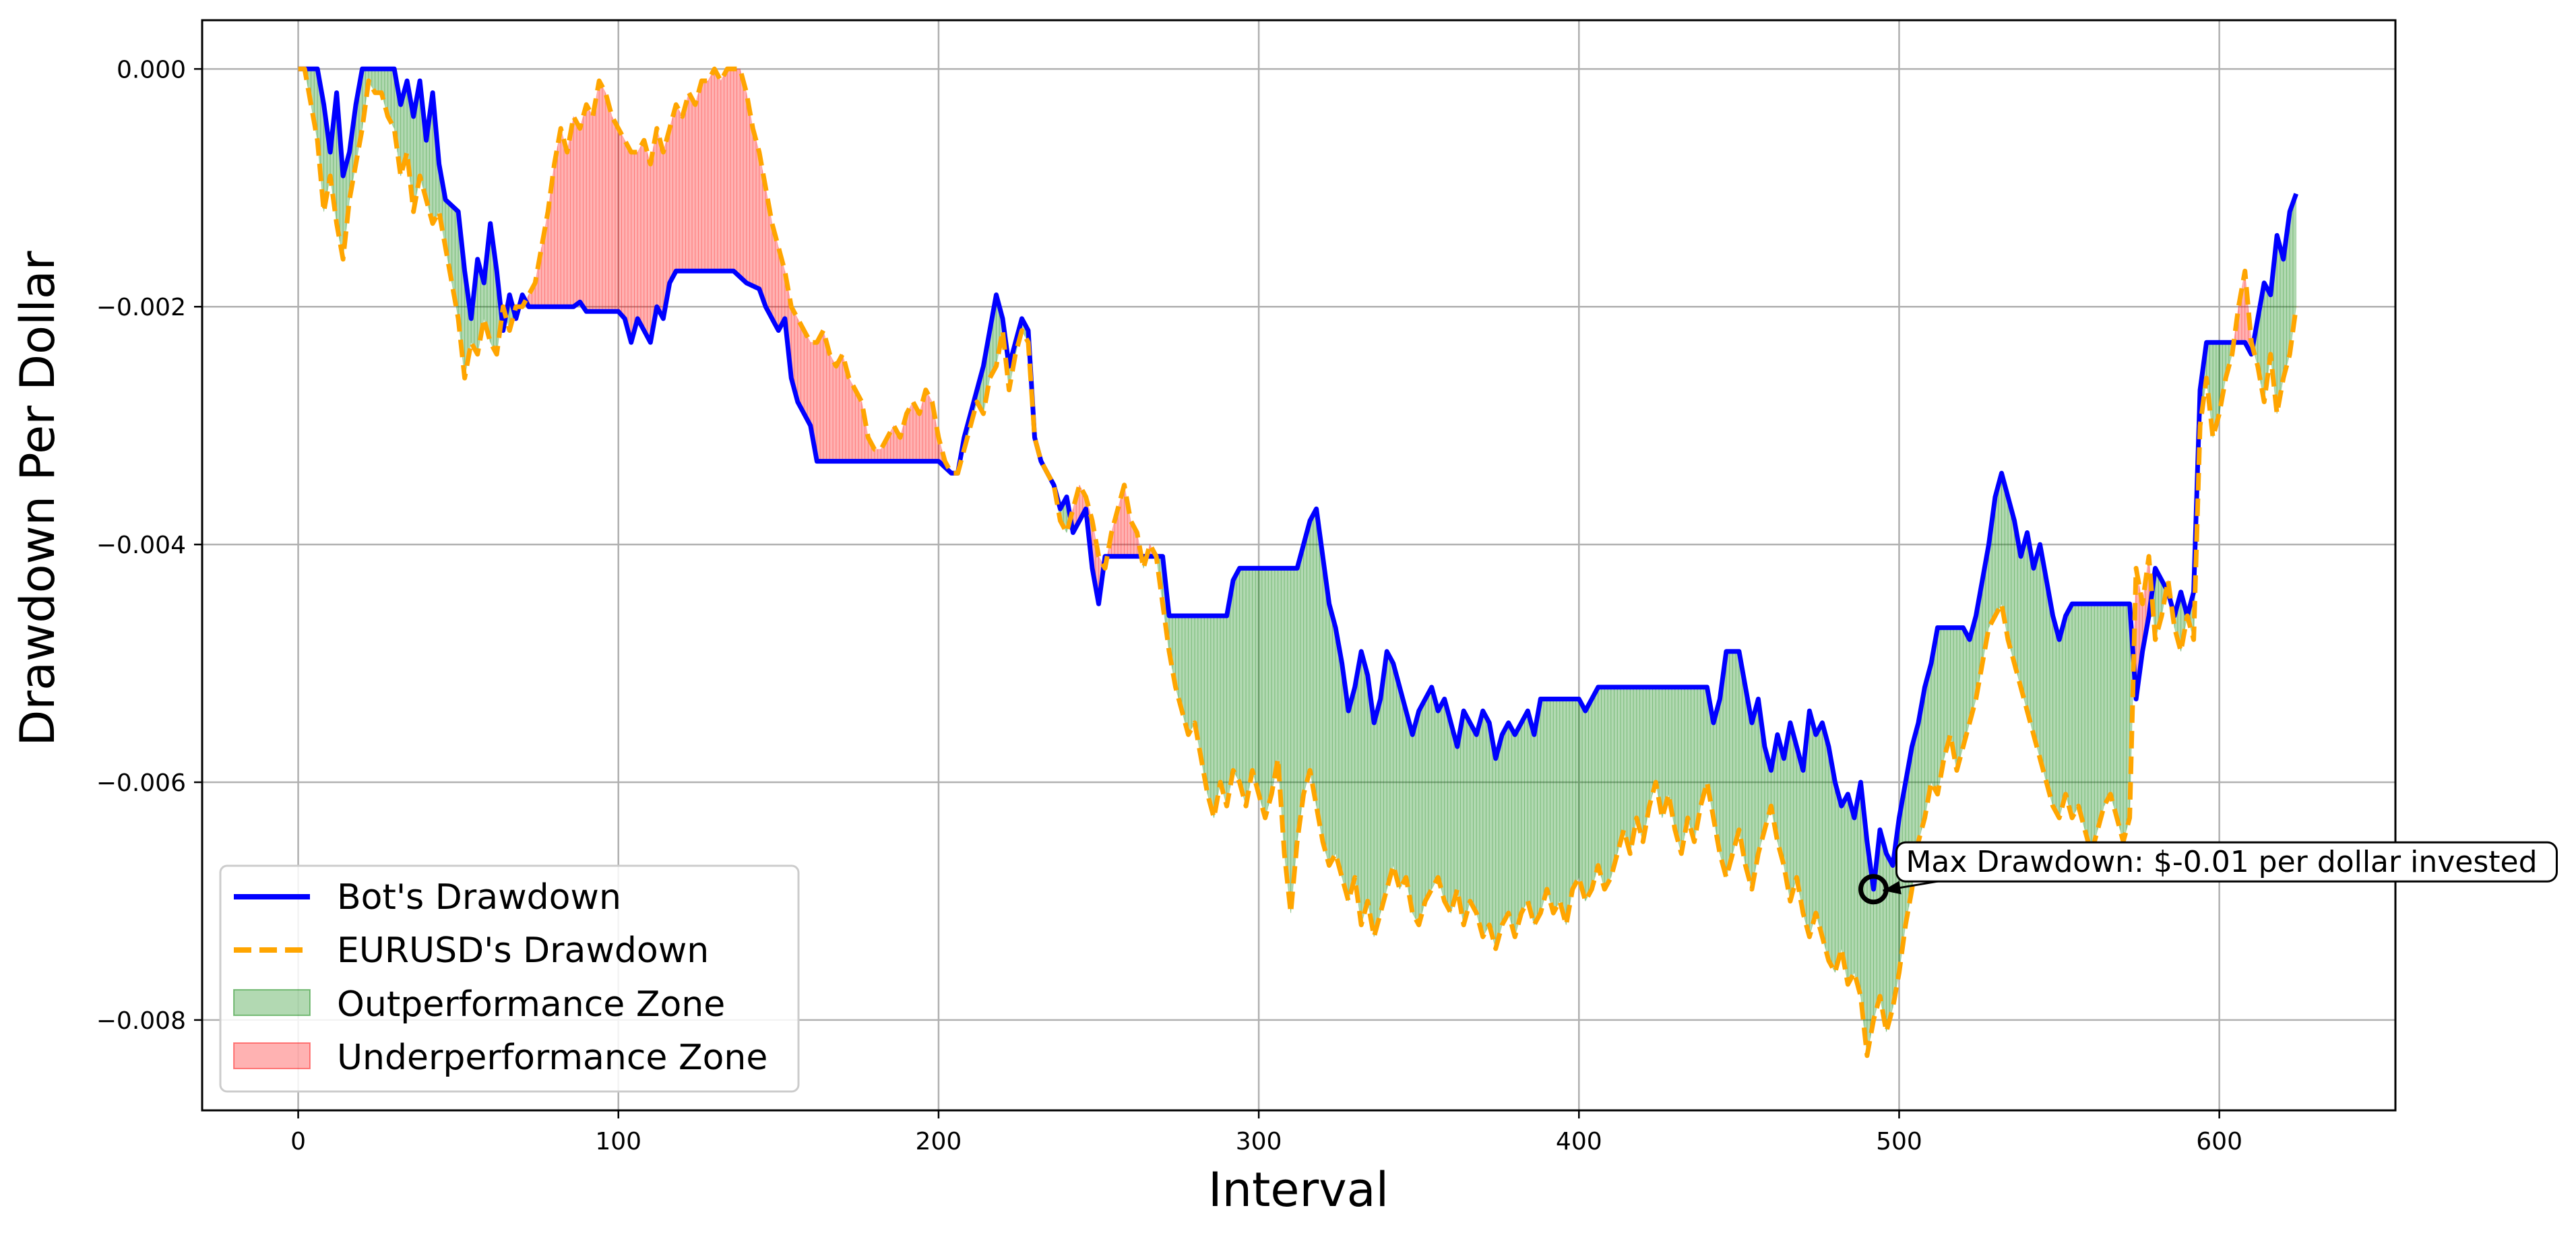 This screenshot has width=2576, height=1235. I want to click on x-tick-label: 500, so click(1899, 1141).